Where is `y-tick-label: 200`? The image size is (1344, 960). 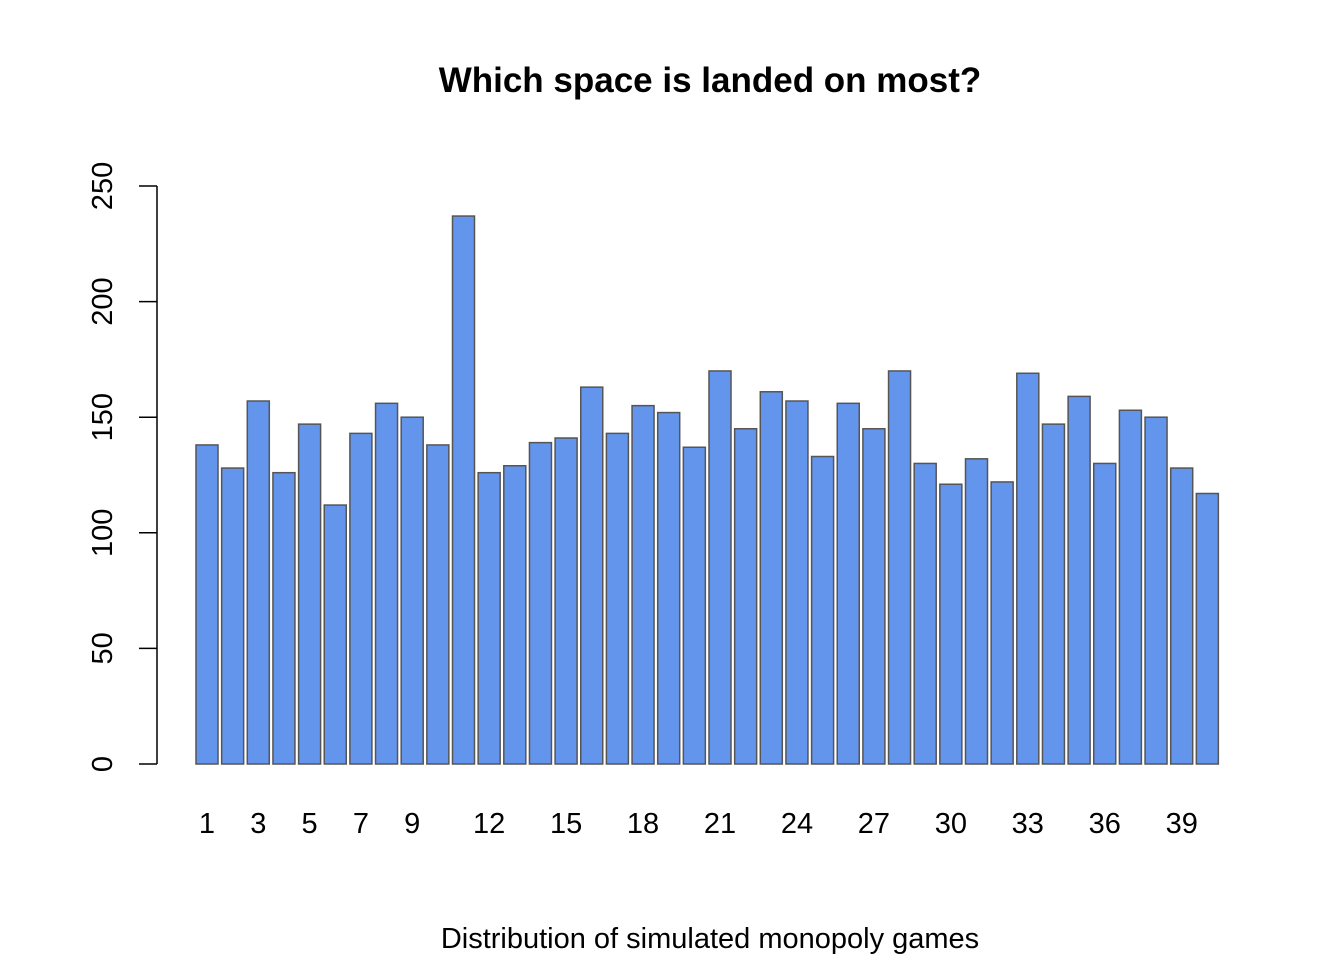
y-tick-label: 200 is located at coordinates (103, 301).